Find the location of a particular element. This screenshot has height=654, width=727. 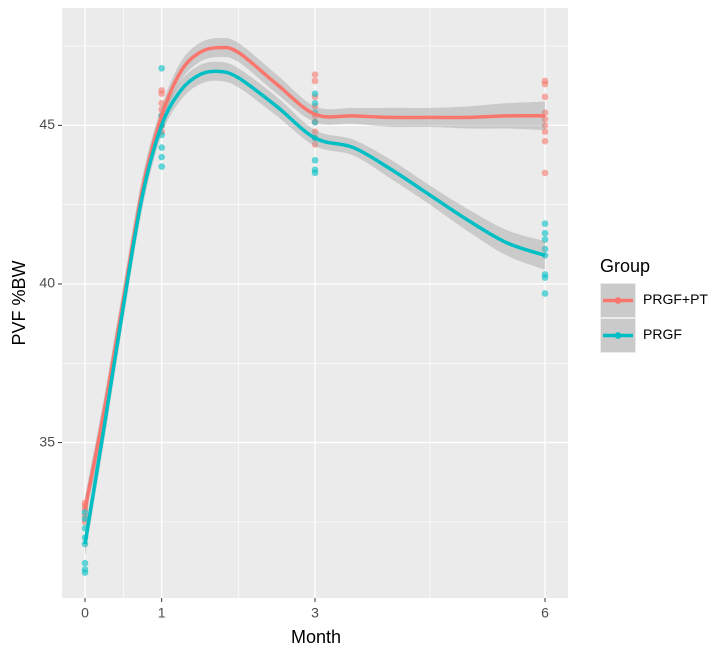

x-tick-label: 1 is located at coordinates (162, 613).